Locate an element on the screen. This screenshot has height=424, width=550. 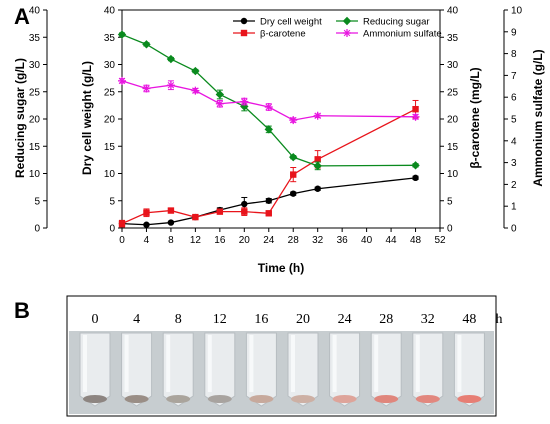
x-tick-label: 40 is located at coordinates (367, 240).